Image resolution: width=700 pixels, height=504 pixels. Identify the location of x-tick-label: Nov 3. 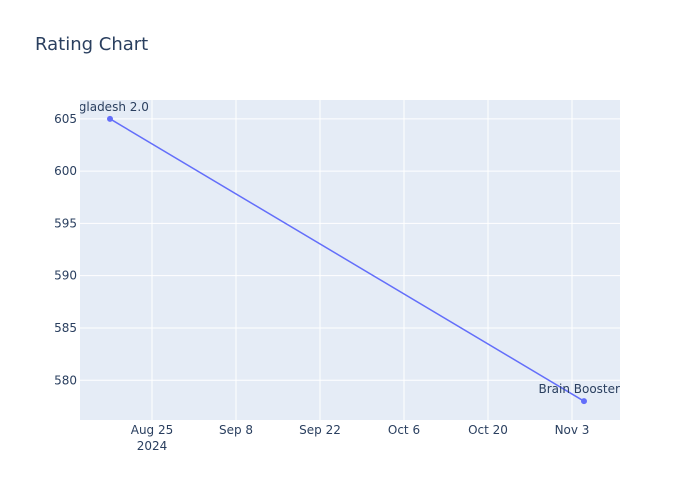
(572, 430).